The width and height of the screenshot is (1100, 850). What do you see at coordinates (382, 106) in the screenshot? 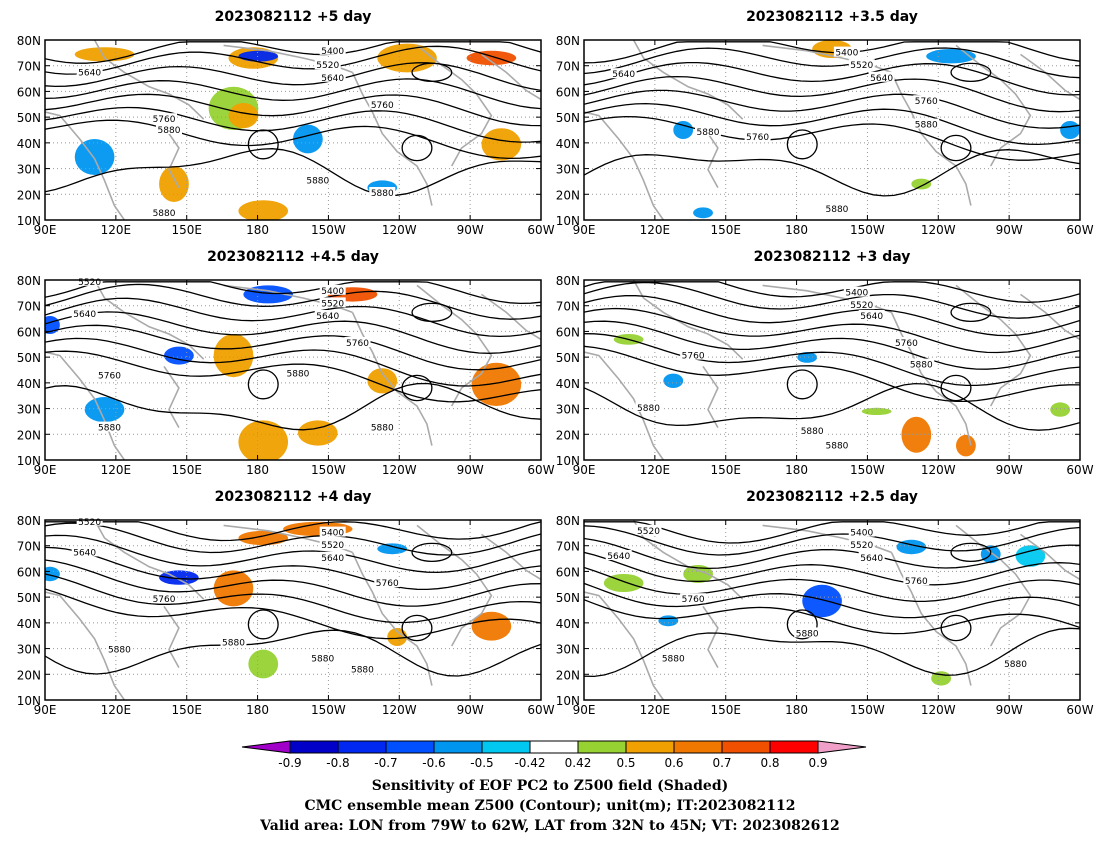
I see `contour-label: 5760` at bounding box center [382, 106].